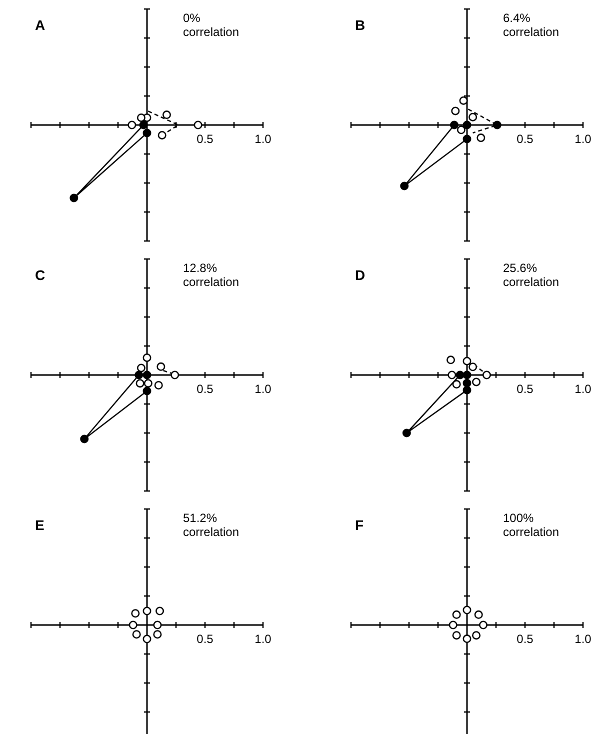 This screenshot has width=606, height=734. I want to click on chart-subtitle: 0% correlation, so click(211, 25).